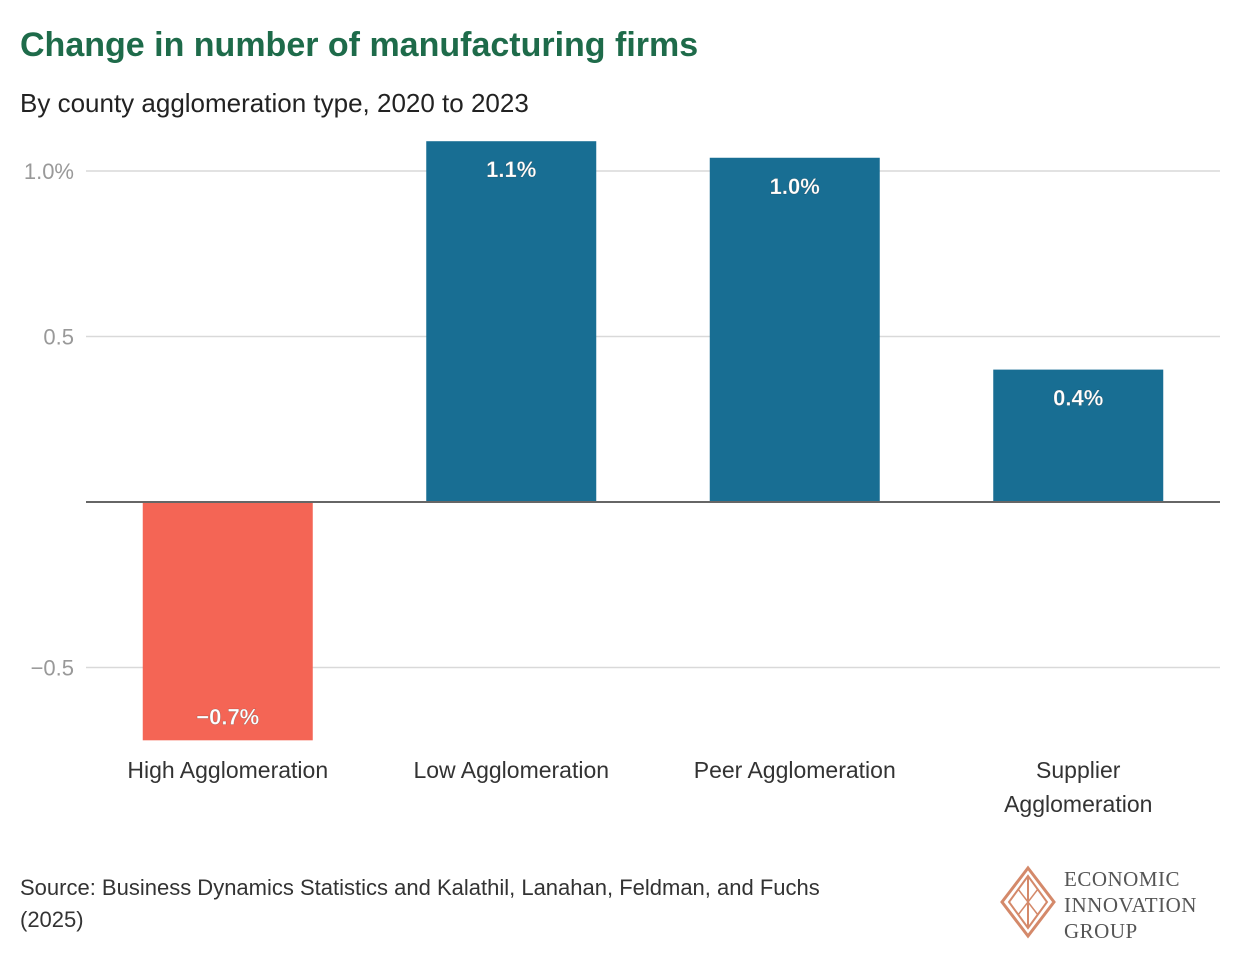 This screenshot has width=1240, height=958. Describe the element at coordinates (1122, 879) in the screenshot. I see `logo-text-economic: ECONOMIC` at that location.